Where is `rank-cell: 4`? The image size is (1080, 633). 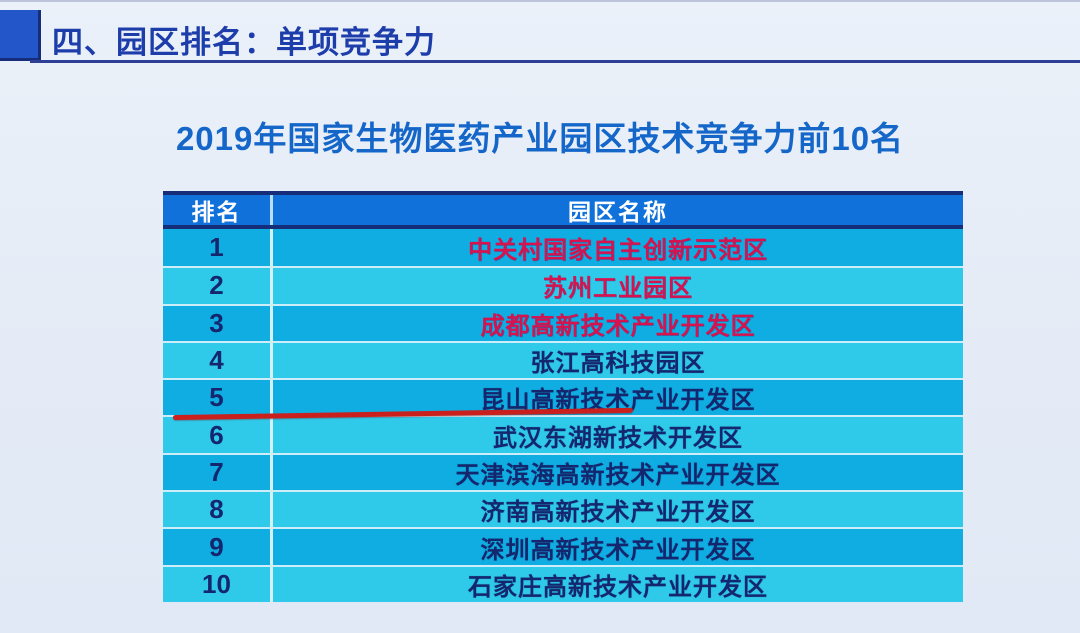
rank-cell: 4 is located at coordinates (218, 360).